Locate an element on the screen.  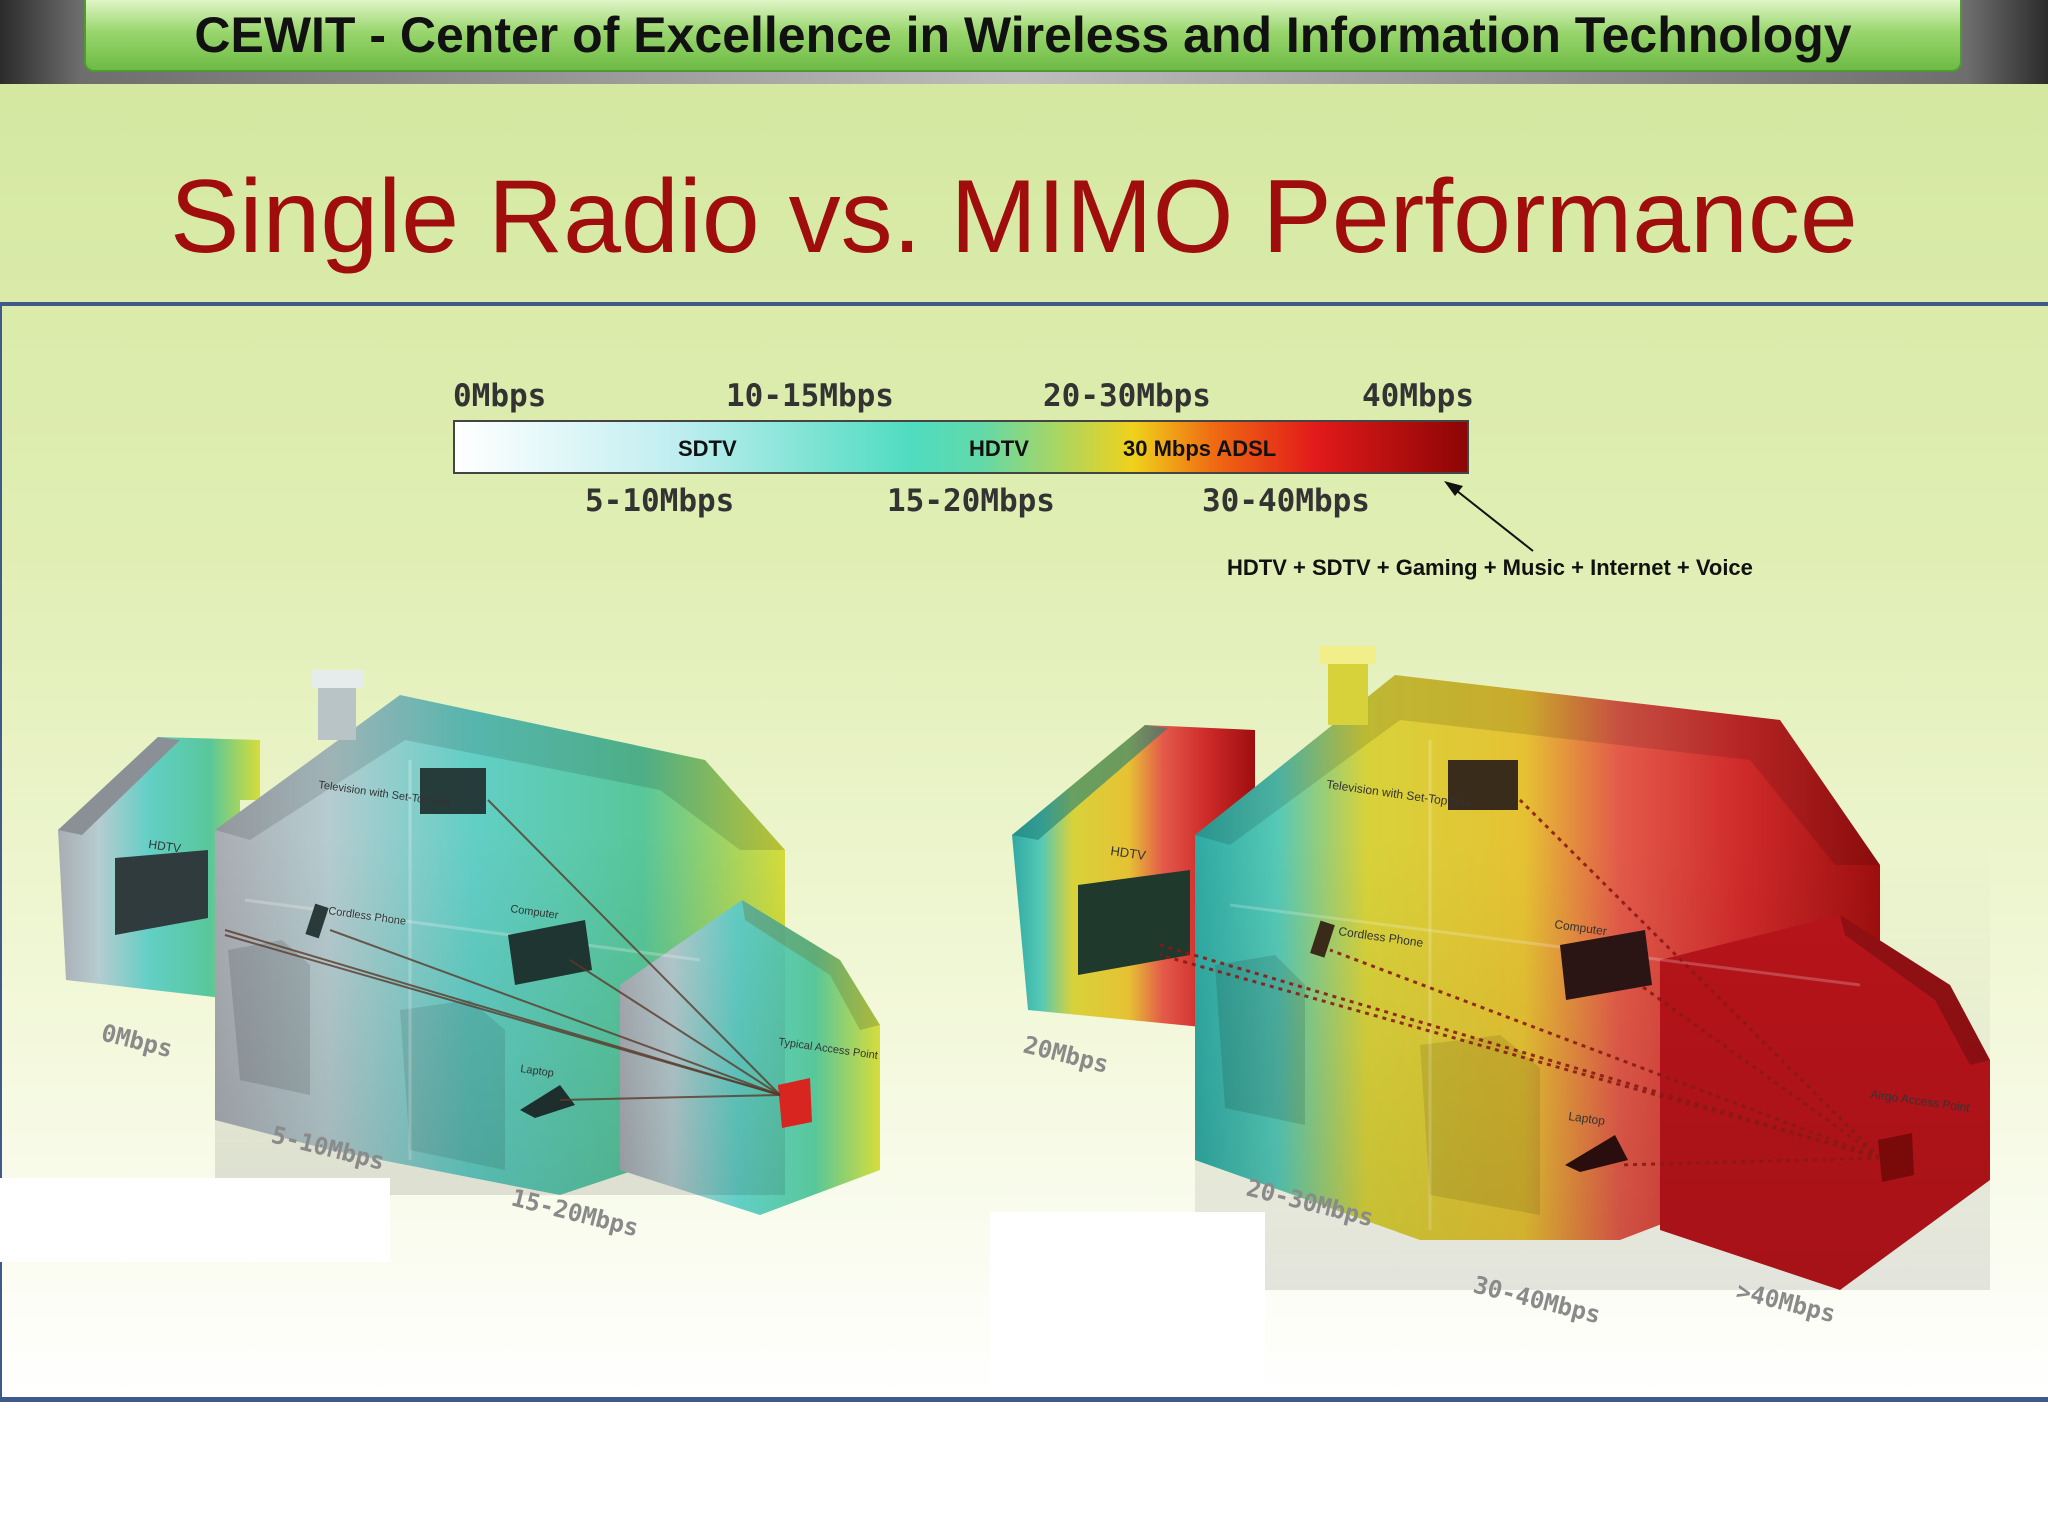
scale-top-label: 20-30Mbps is located at coordinates (1127, 396).